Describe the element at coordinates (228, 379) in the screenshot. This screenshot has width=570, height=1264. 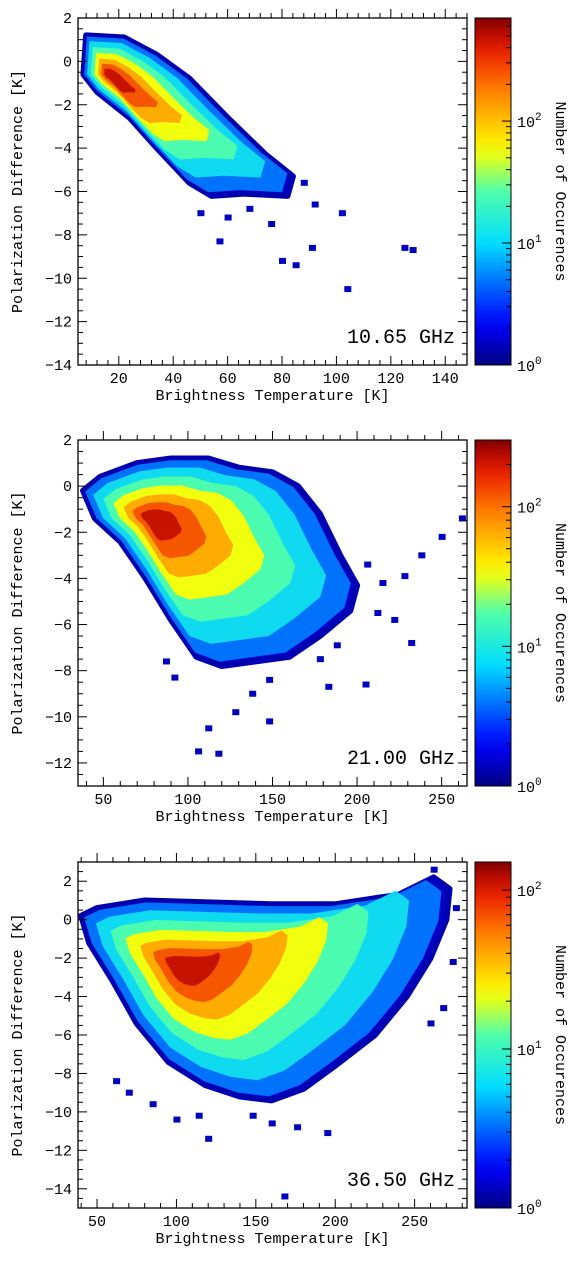
I see `x-tick-label: 60` at that location.